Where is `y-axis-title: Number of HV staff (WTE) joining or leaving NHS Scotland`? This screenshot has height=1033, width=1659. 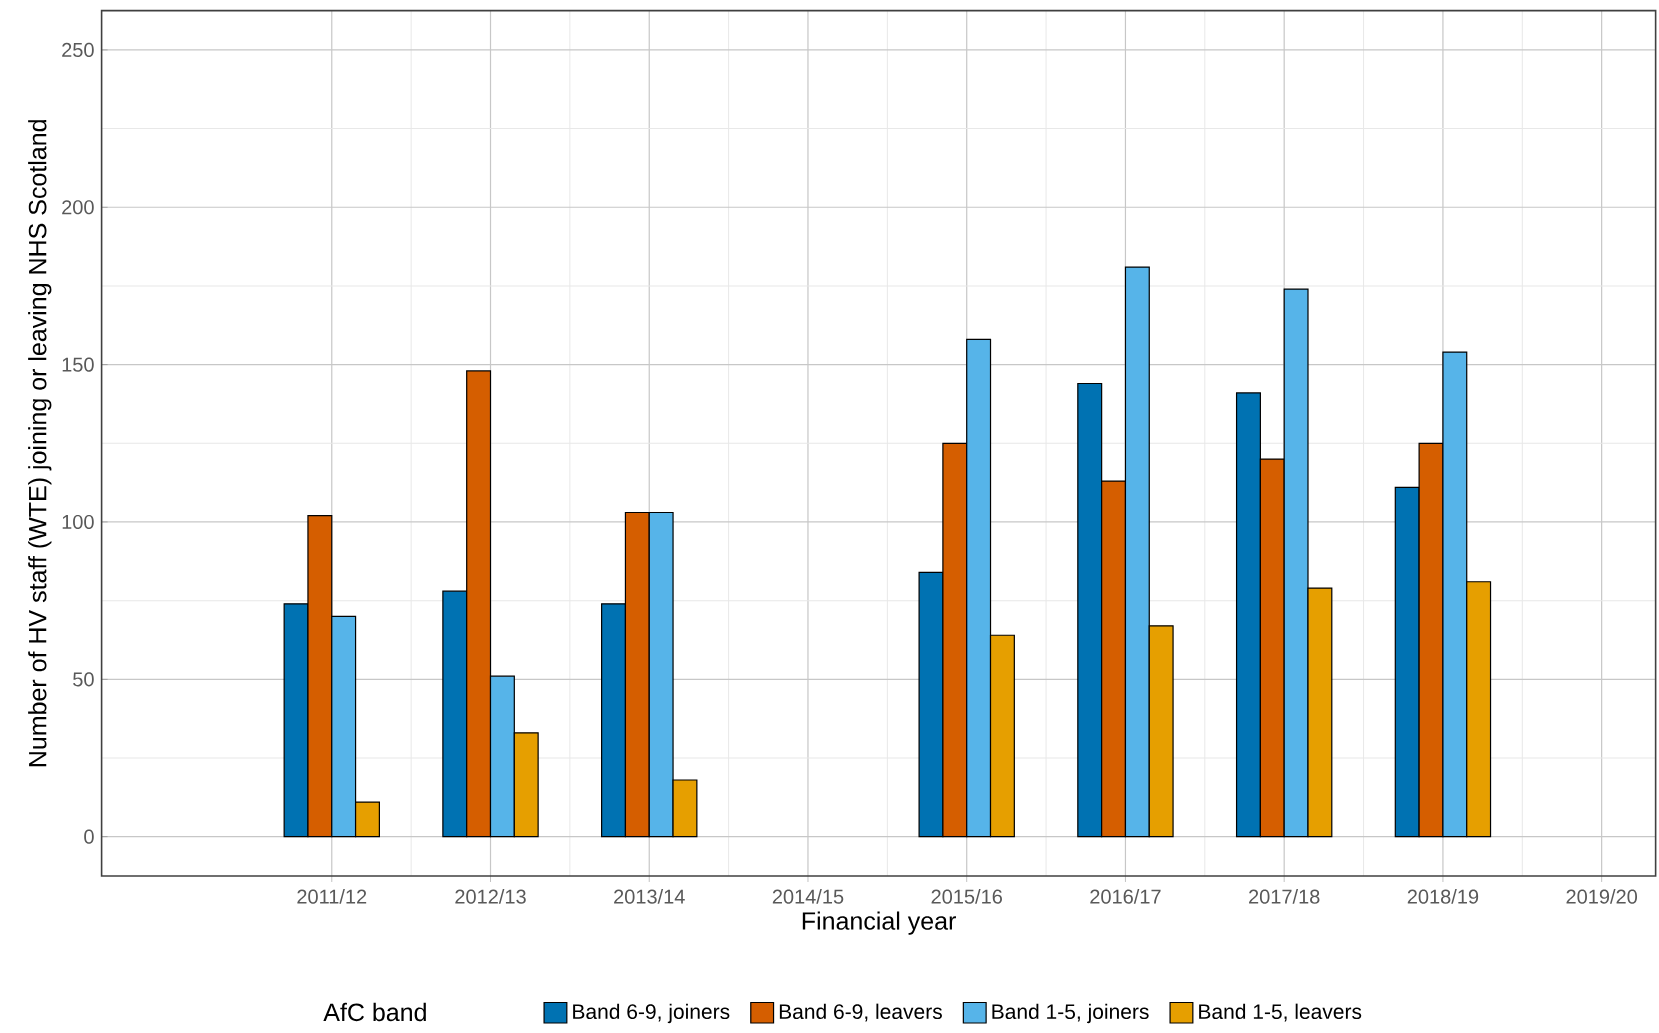
y-axis-title: Number of HV staff (WTE) joining or leaving NHS Scotland is located at coordinates (40, 443).